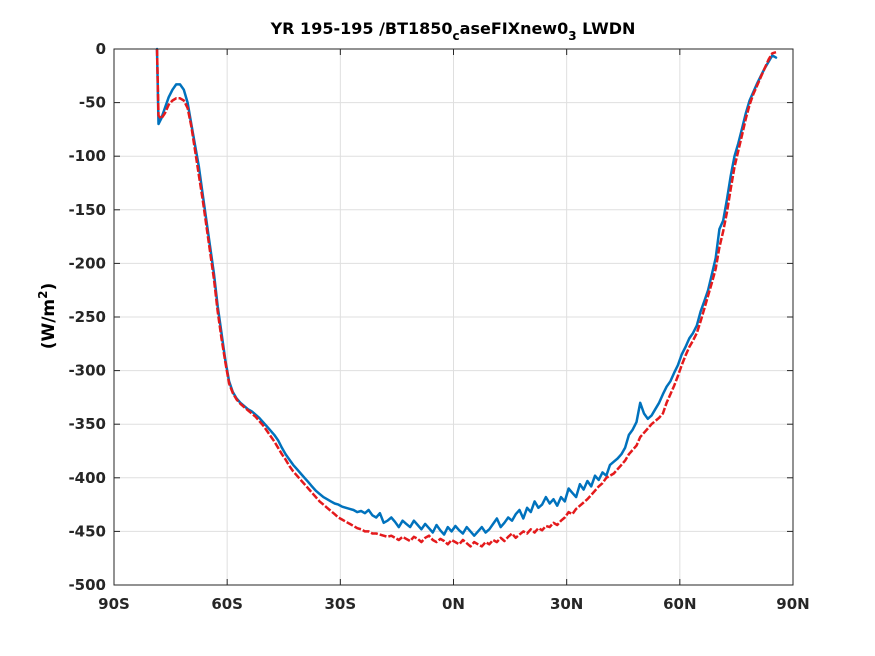 The image size is (875, 656). I want to click on x-tick-label-6: 90N, so click(792, 604).